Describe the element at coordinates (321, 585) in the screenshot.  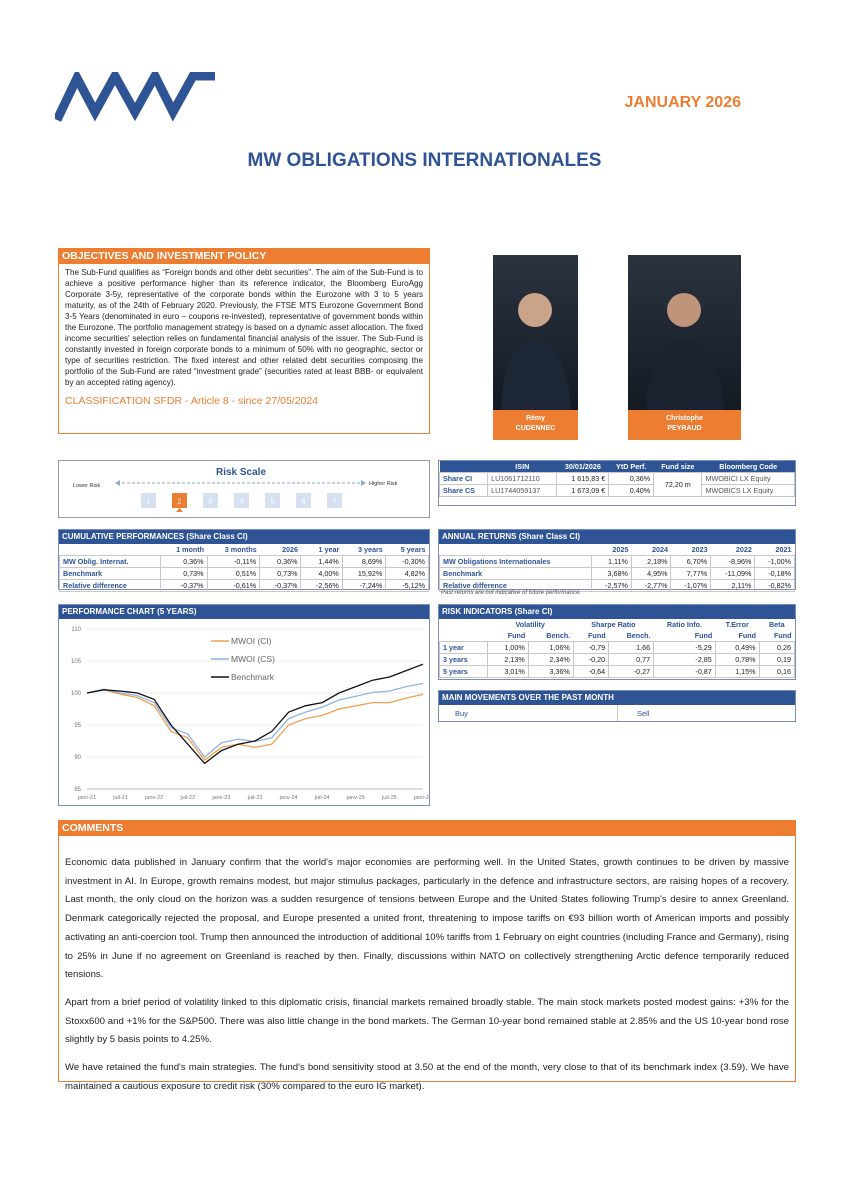
I see `cell: -2,56%` at that location.